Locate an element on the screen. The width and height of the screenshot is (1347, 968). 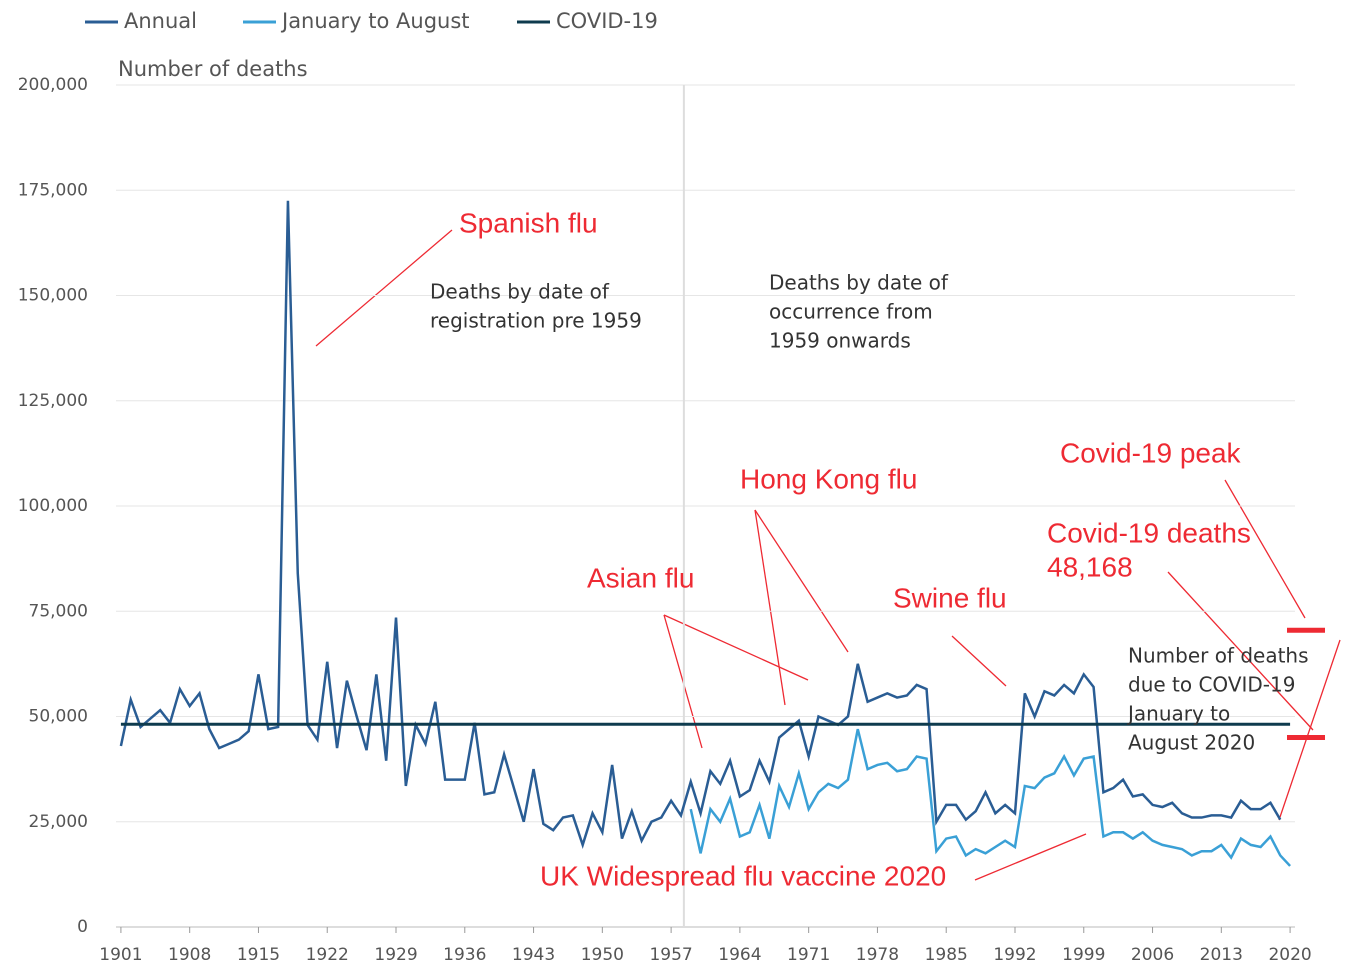
x-tick-label: 1922 is located at coordinates (327, 955).